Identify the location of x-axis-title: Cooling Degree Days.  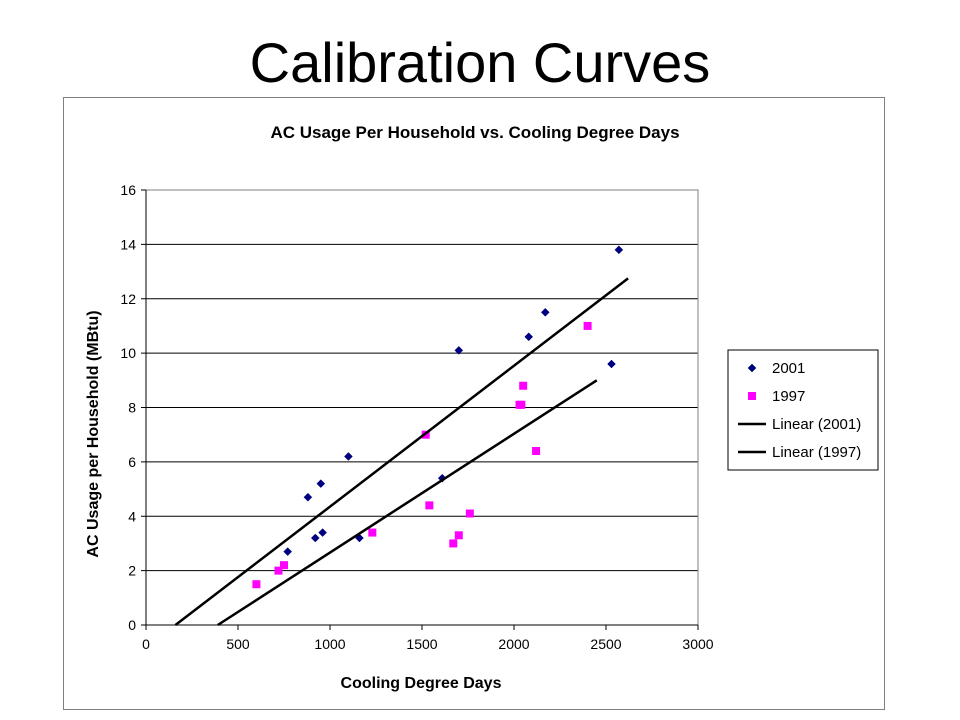
(421, 683).